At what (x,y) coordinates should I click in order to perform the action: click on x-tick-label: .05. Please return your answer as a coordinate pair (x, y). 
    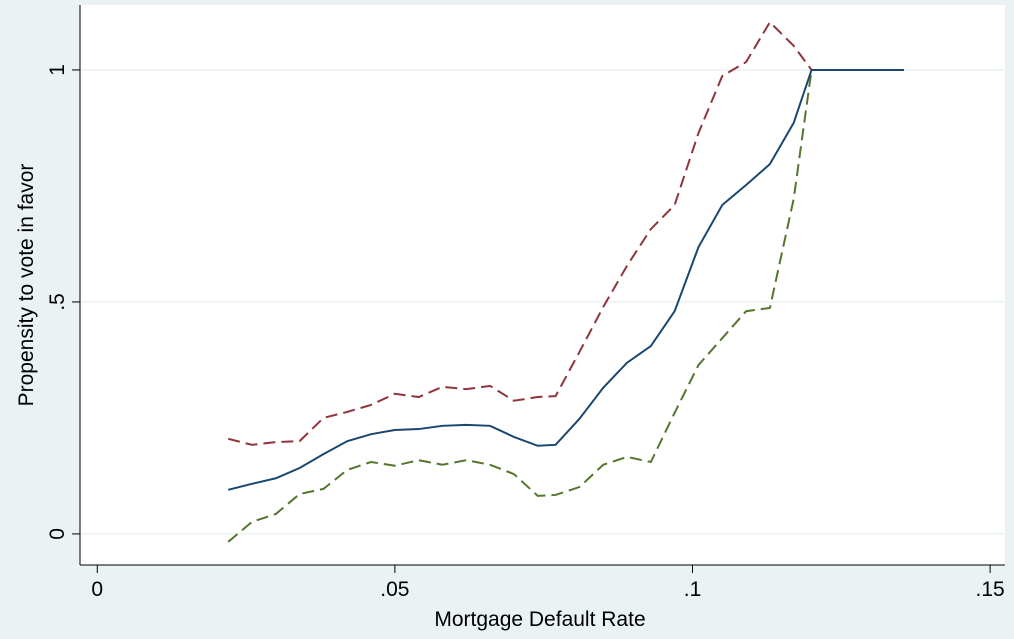
    Looking at the image, I should click on (394, 589).